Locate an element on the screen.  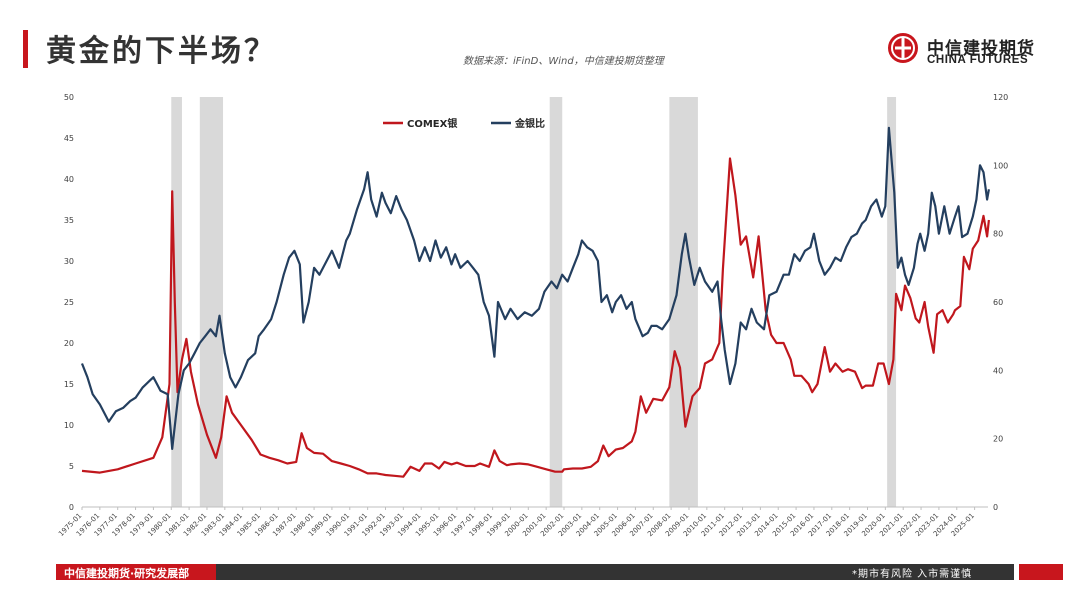
y-left-tick-label: 10 is located at coordinates (69, 425).